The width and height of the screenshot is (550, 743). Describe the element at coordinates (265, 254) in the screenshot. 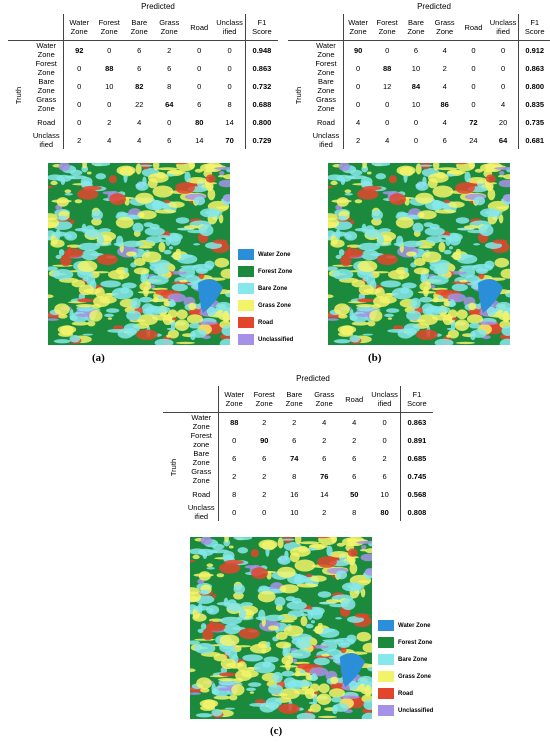

I see `legend-item: Water Zone` at that location.